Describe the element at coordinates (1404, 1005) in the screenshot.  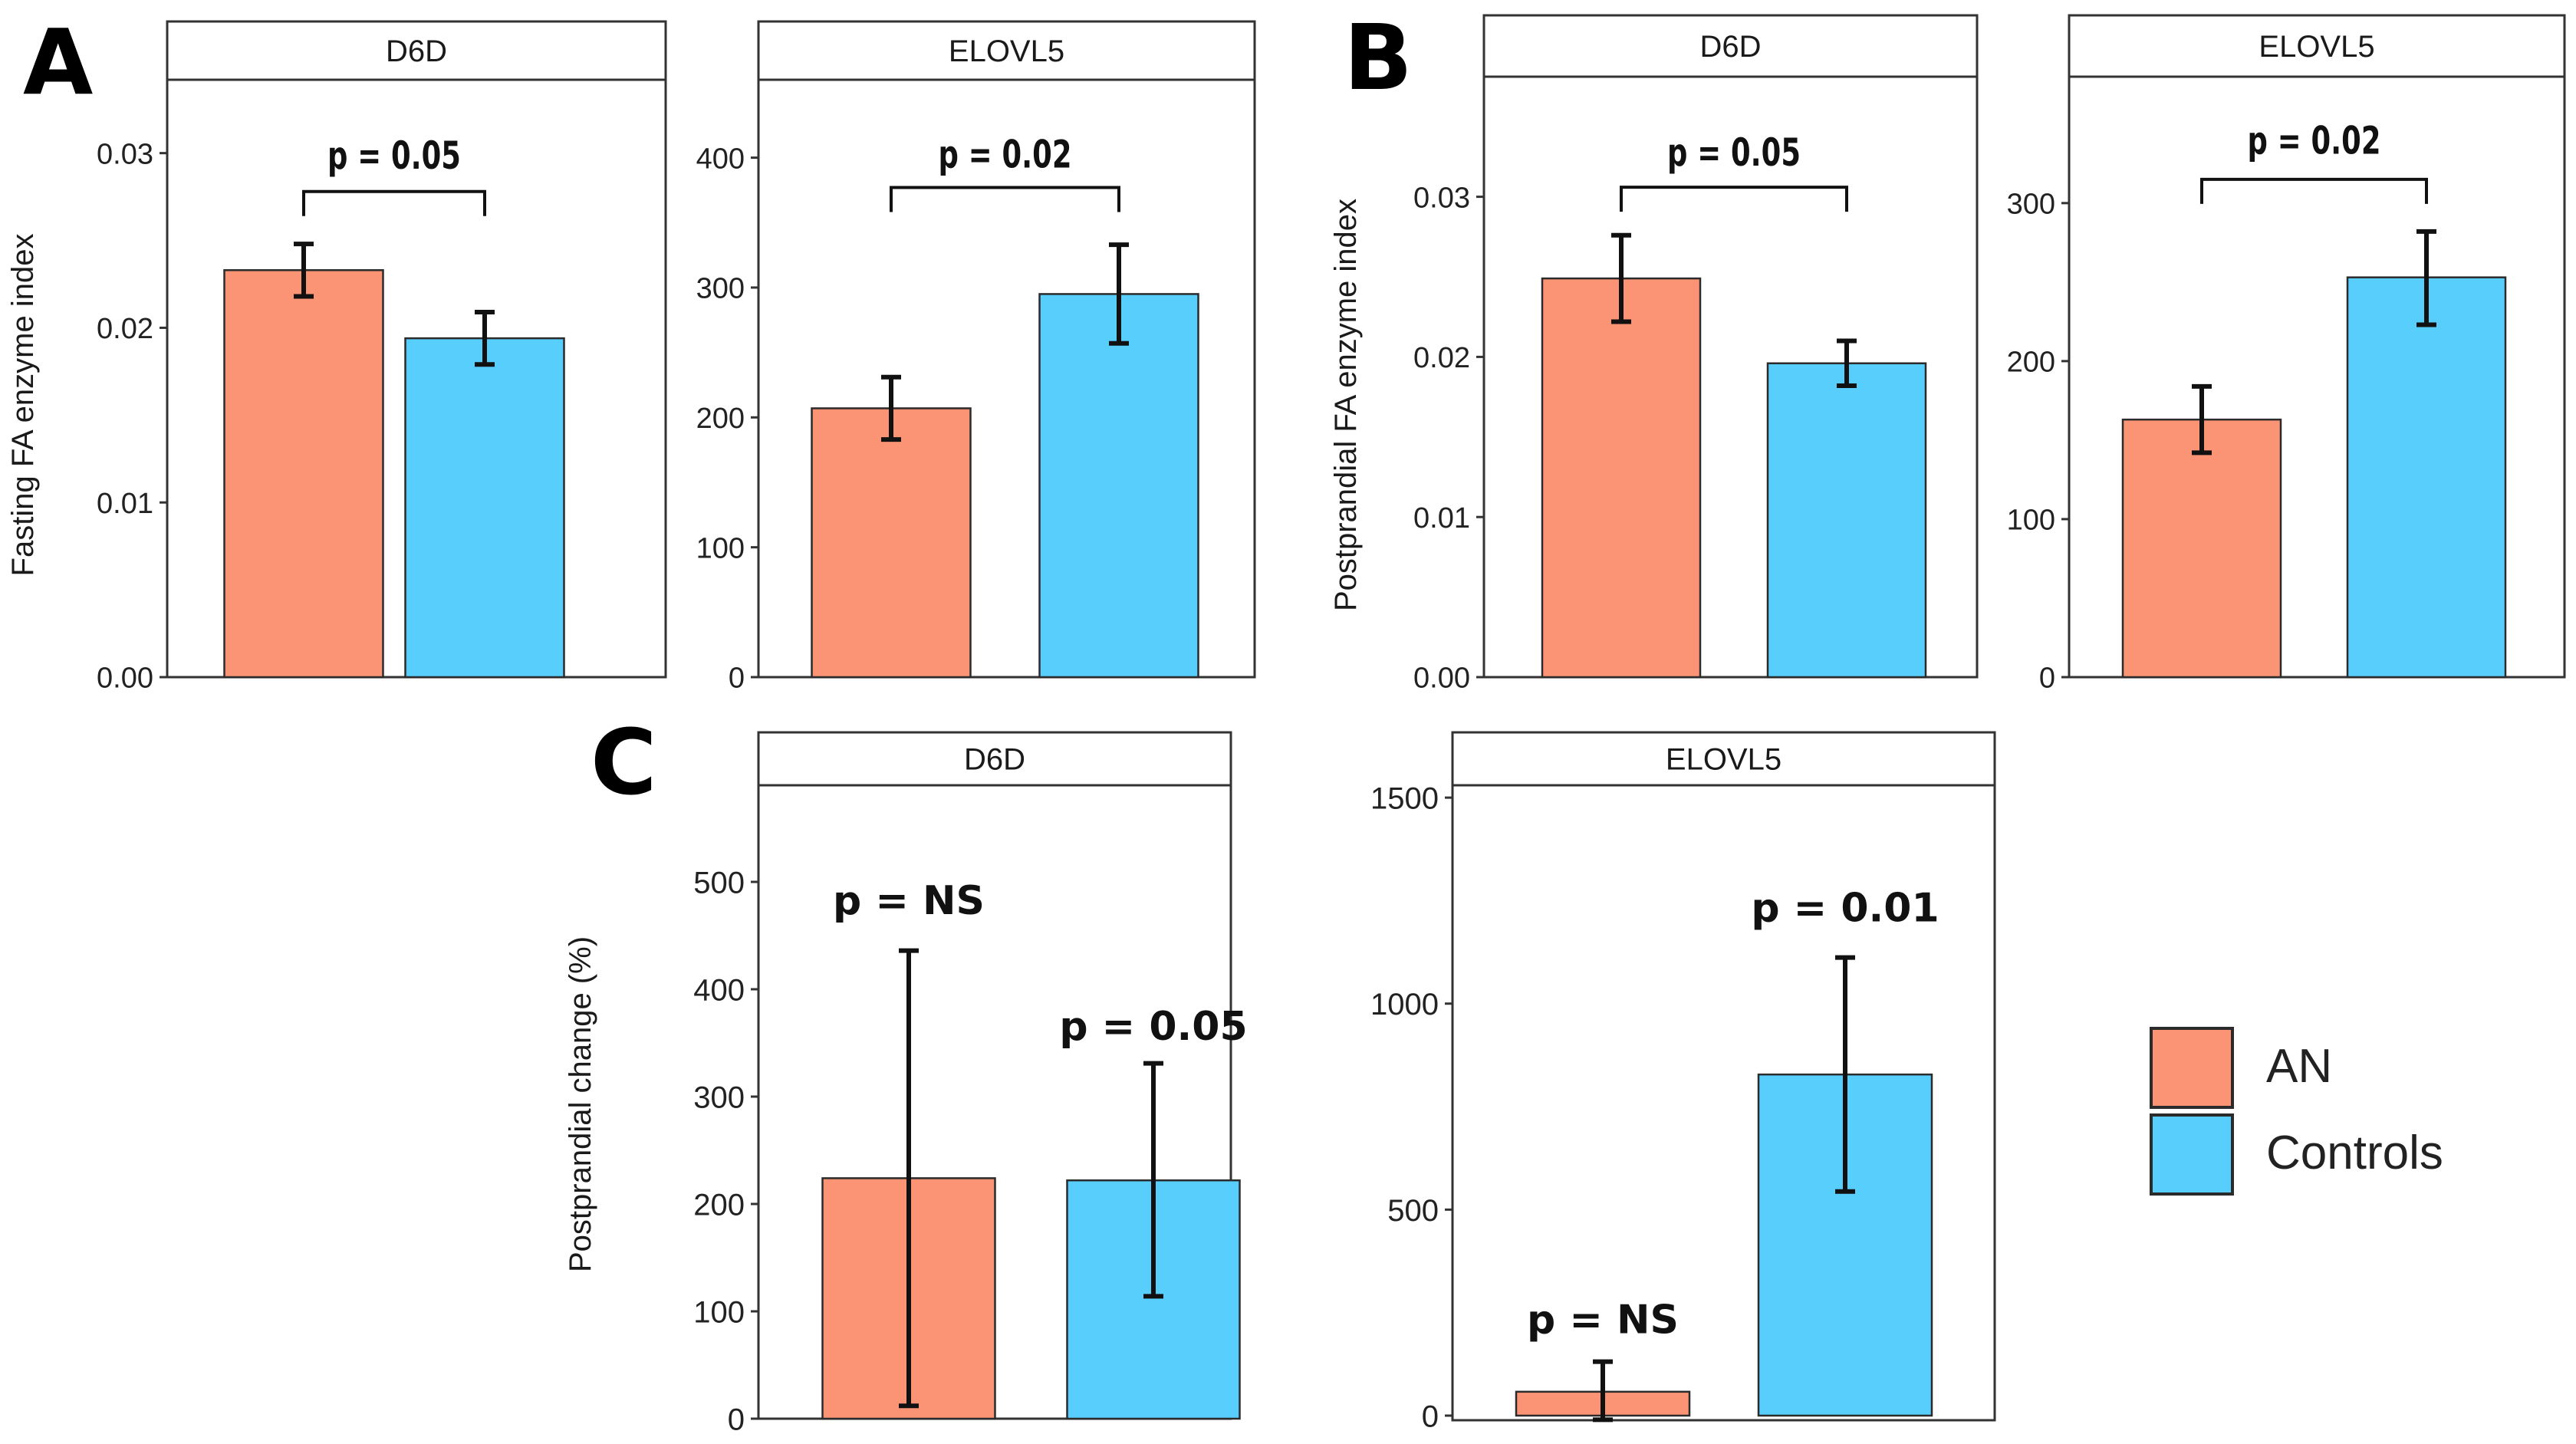
I see `c-elovl5-ytick-label: 1000` at that location.